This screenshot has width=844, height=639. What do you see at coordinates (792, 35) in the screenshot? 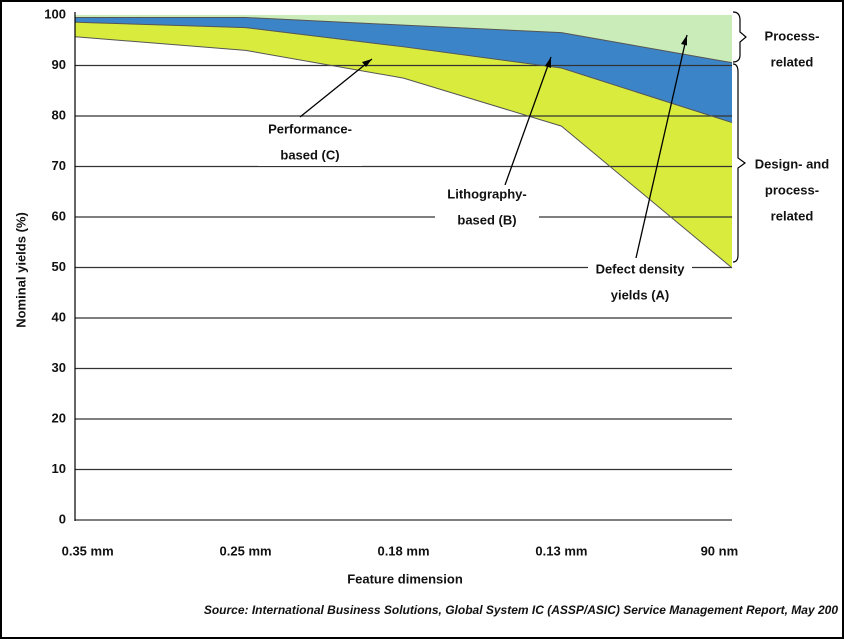
I see `annotation: Process-` at bounding box center [792, 35].